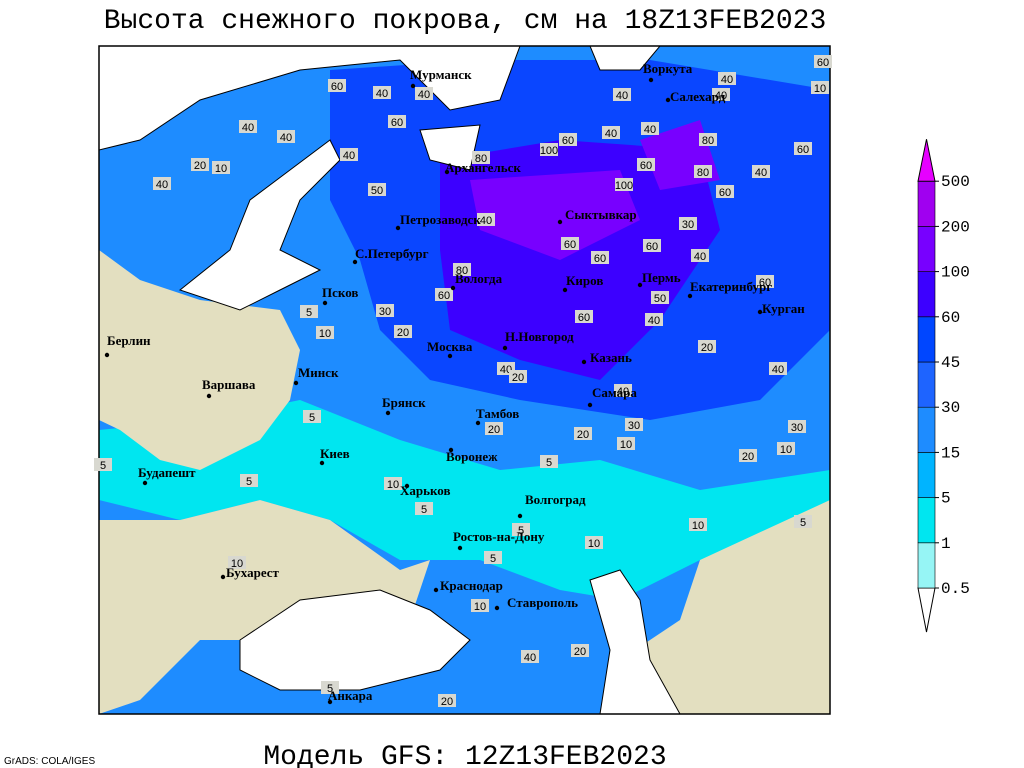 Image resolution: width=1024 pixels, height=768 pixels. What do you see at coordinates (595, 190) in the screenshot?
I see `snow-extreme` at bounding box center [595, 190].